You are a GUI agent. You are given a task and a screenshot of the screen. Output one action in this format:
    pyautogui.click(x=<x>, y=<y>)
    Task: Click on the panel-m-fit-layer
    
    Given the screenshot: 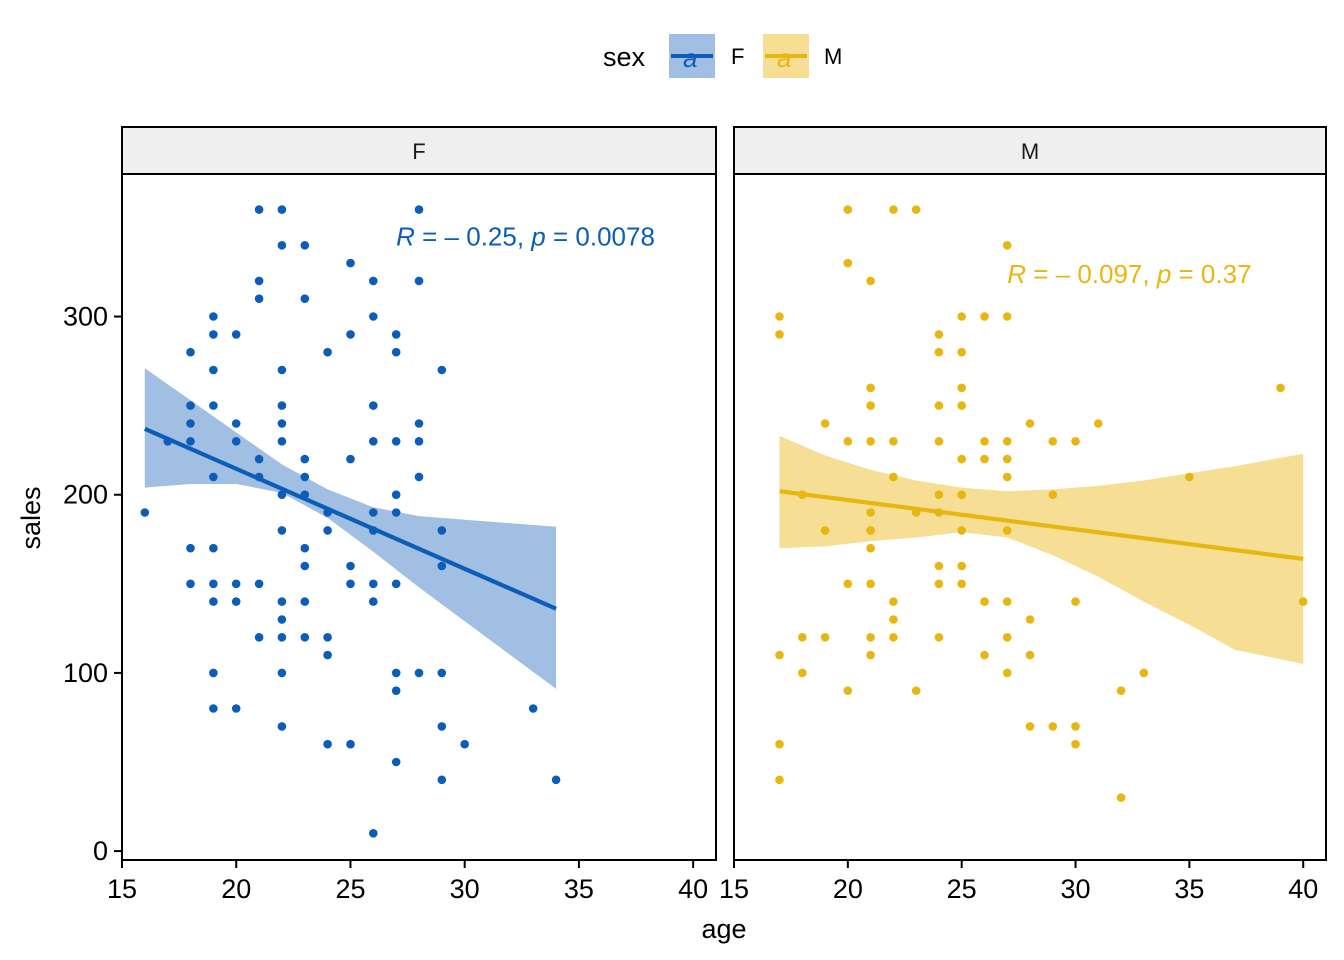 What is the action you would take?
    pyautogui.click(x=1041, y=525)
    